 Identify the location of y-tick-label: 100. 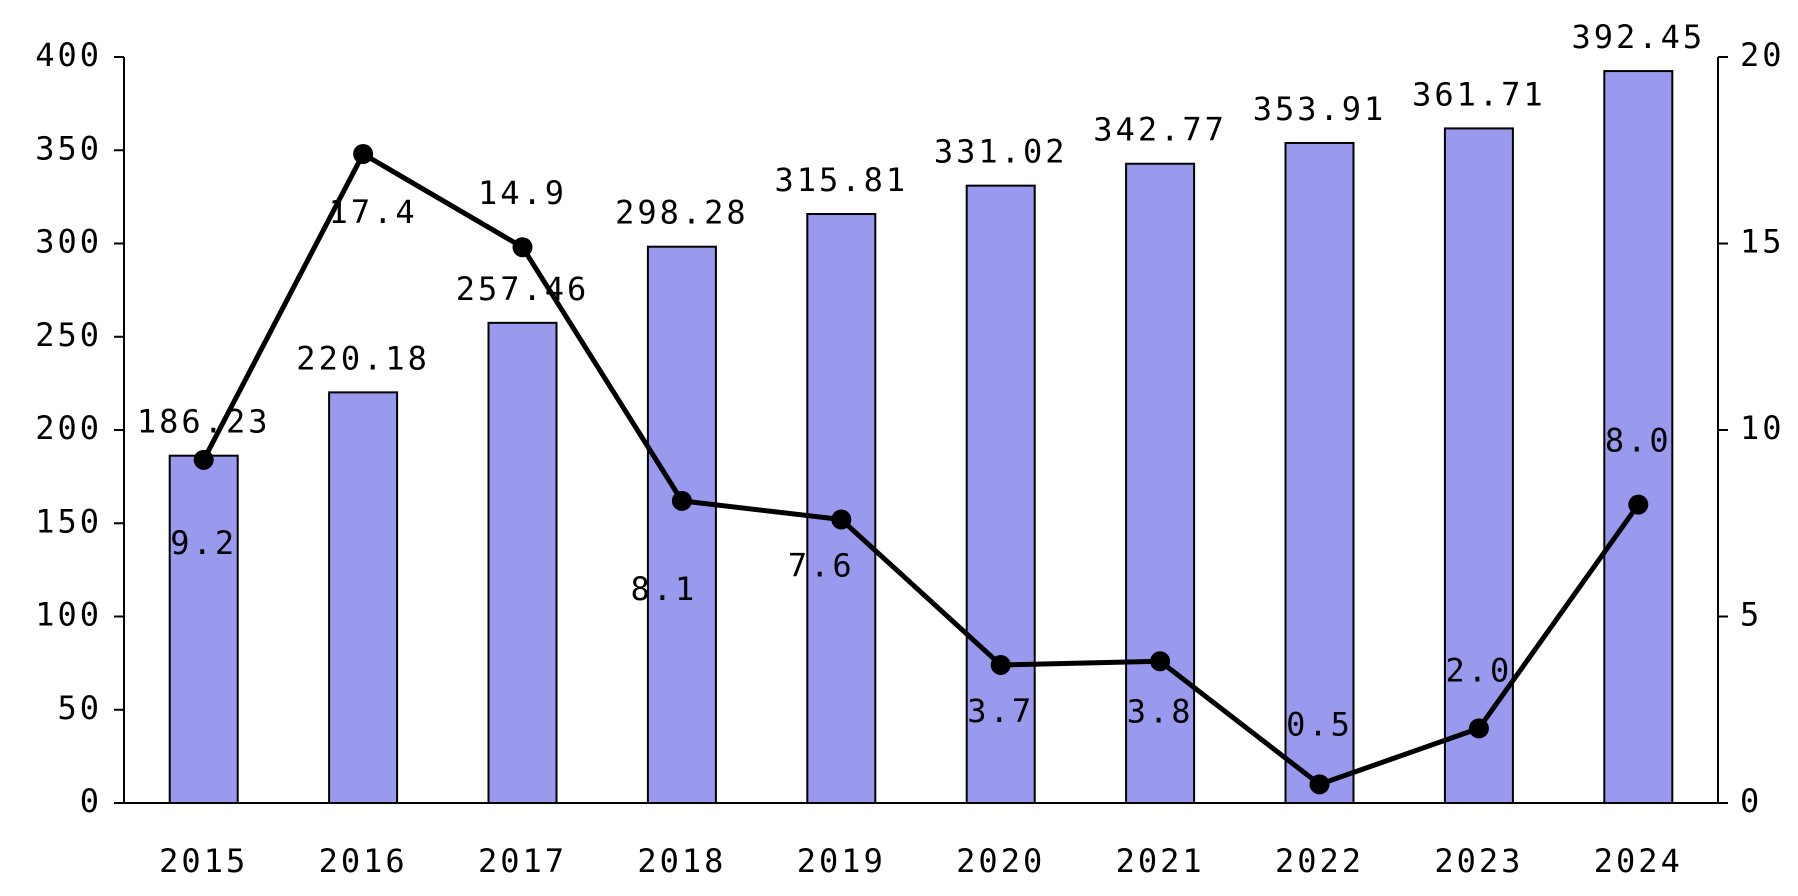
(68, 615).